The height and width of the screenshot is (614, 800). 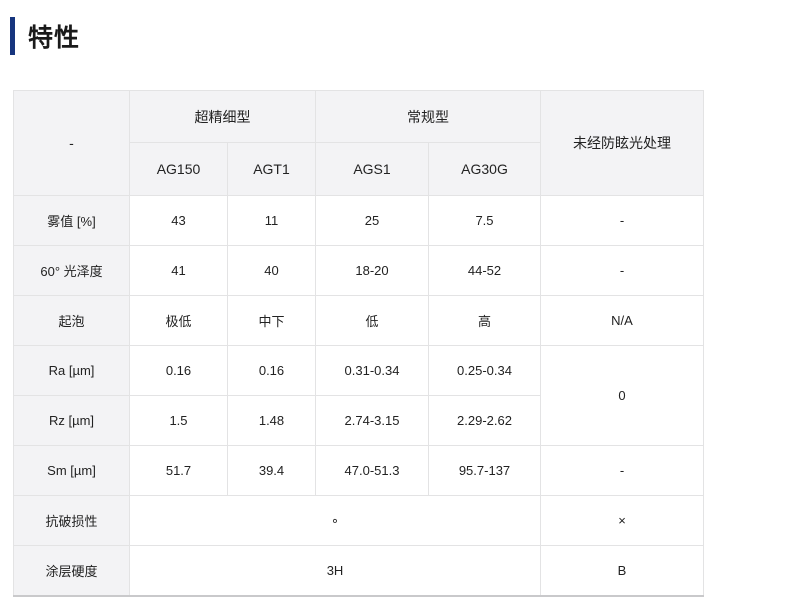 I want to click on group-header-regular: 常规型, so click(x=428, y=116).